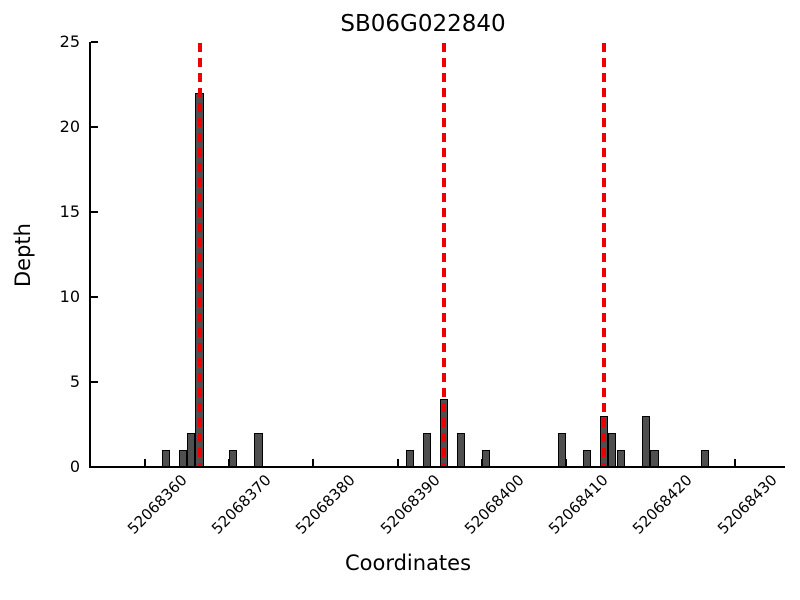 The width and height of the screenshot is (800, 600). I want to click on y-axis-label: Depth, so click(23, 255).